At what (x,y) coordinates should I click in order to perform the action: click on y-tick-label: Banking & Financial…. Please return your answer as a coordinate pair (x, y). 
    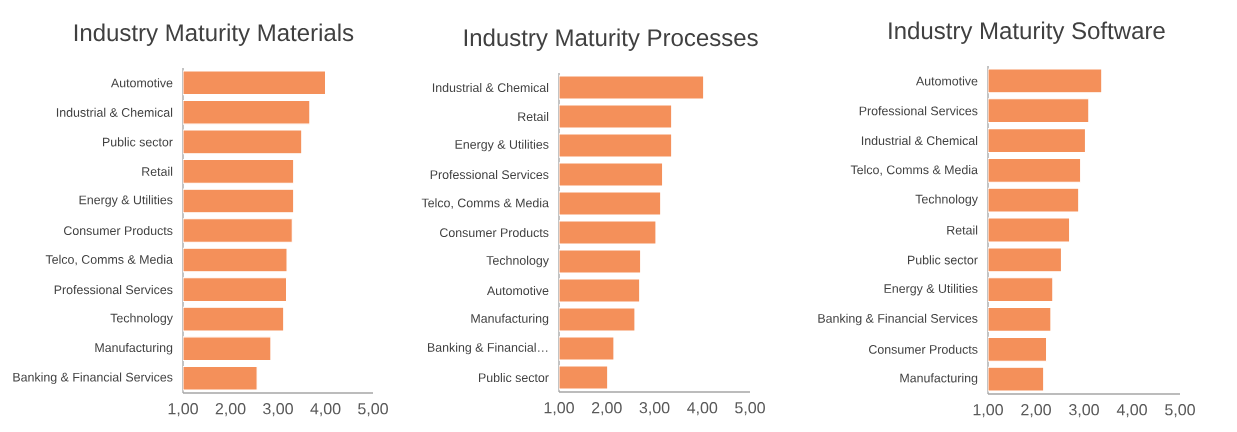
    Looking at the image, I should click on (487, 348).